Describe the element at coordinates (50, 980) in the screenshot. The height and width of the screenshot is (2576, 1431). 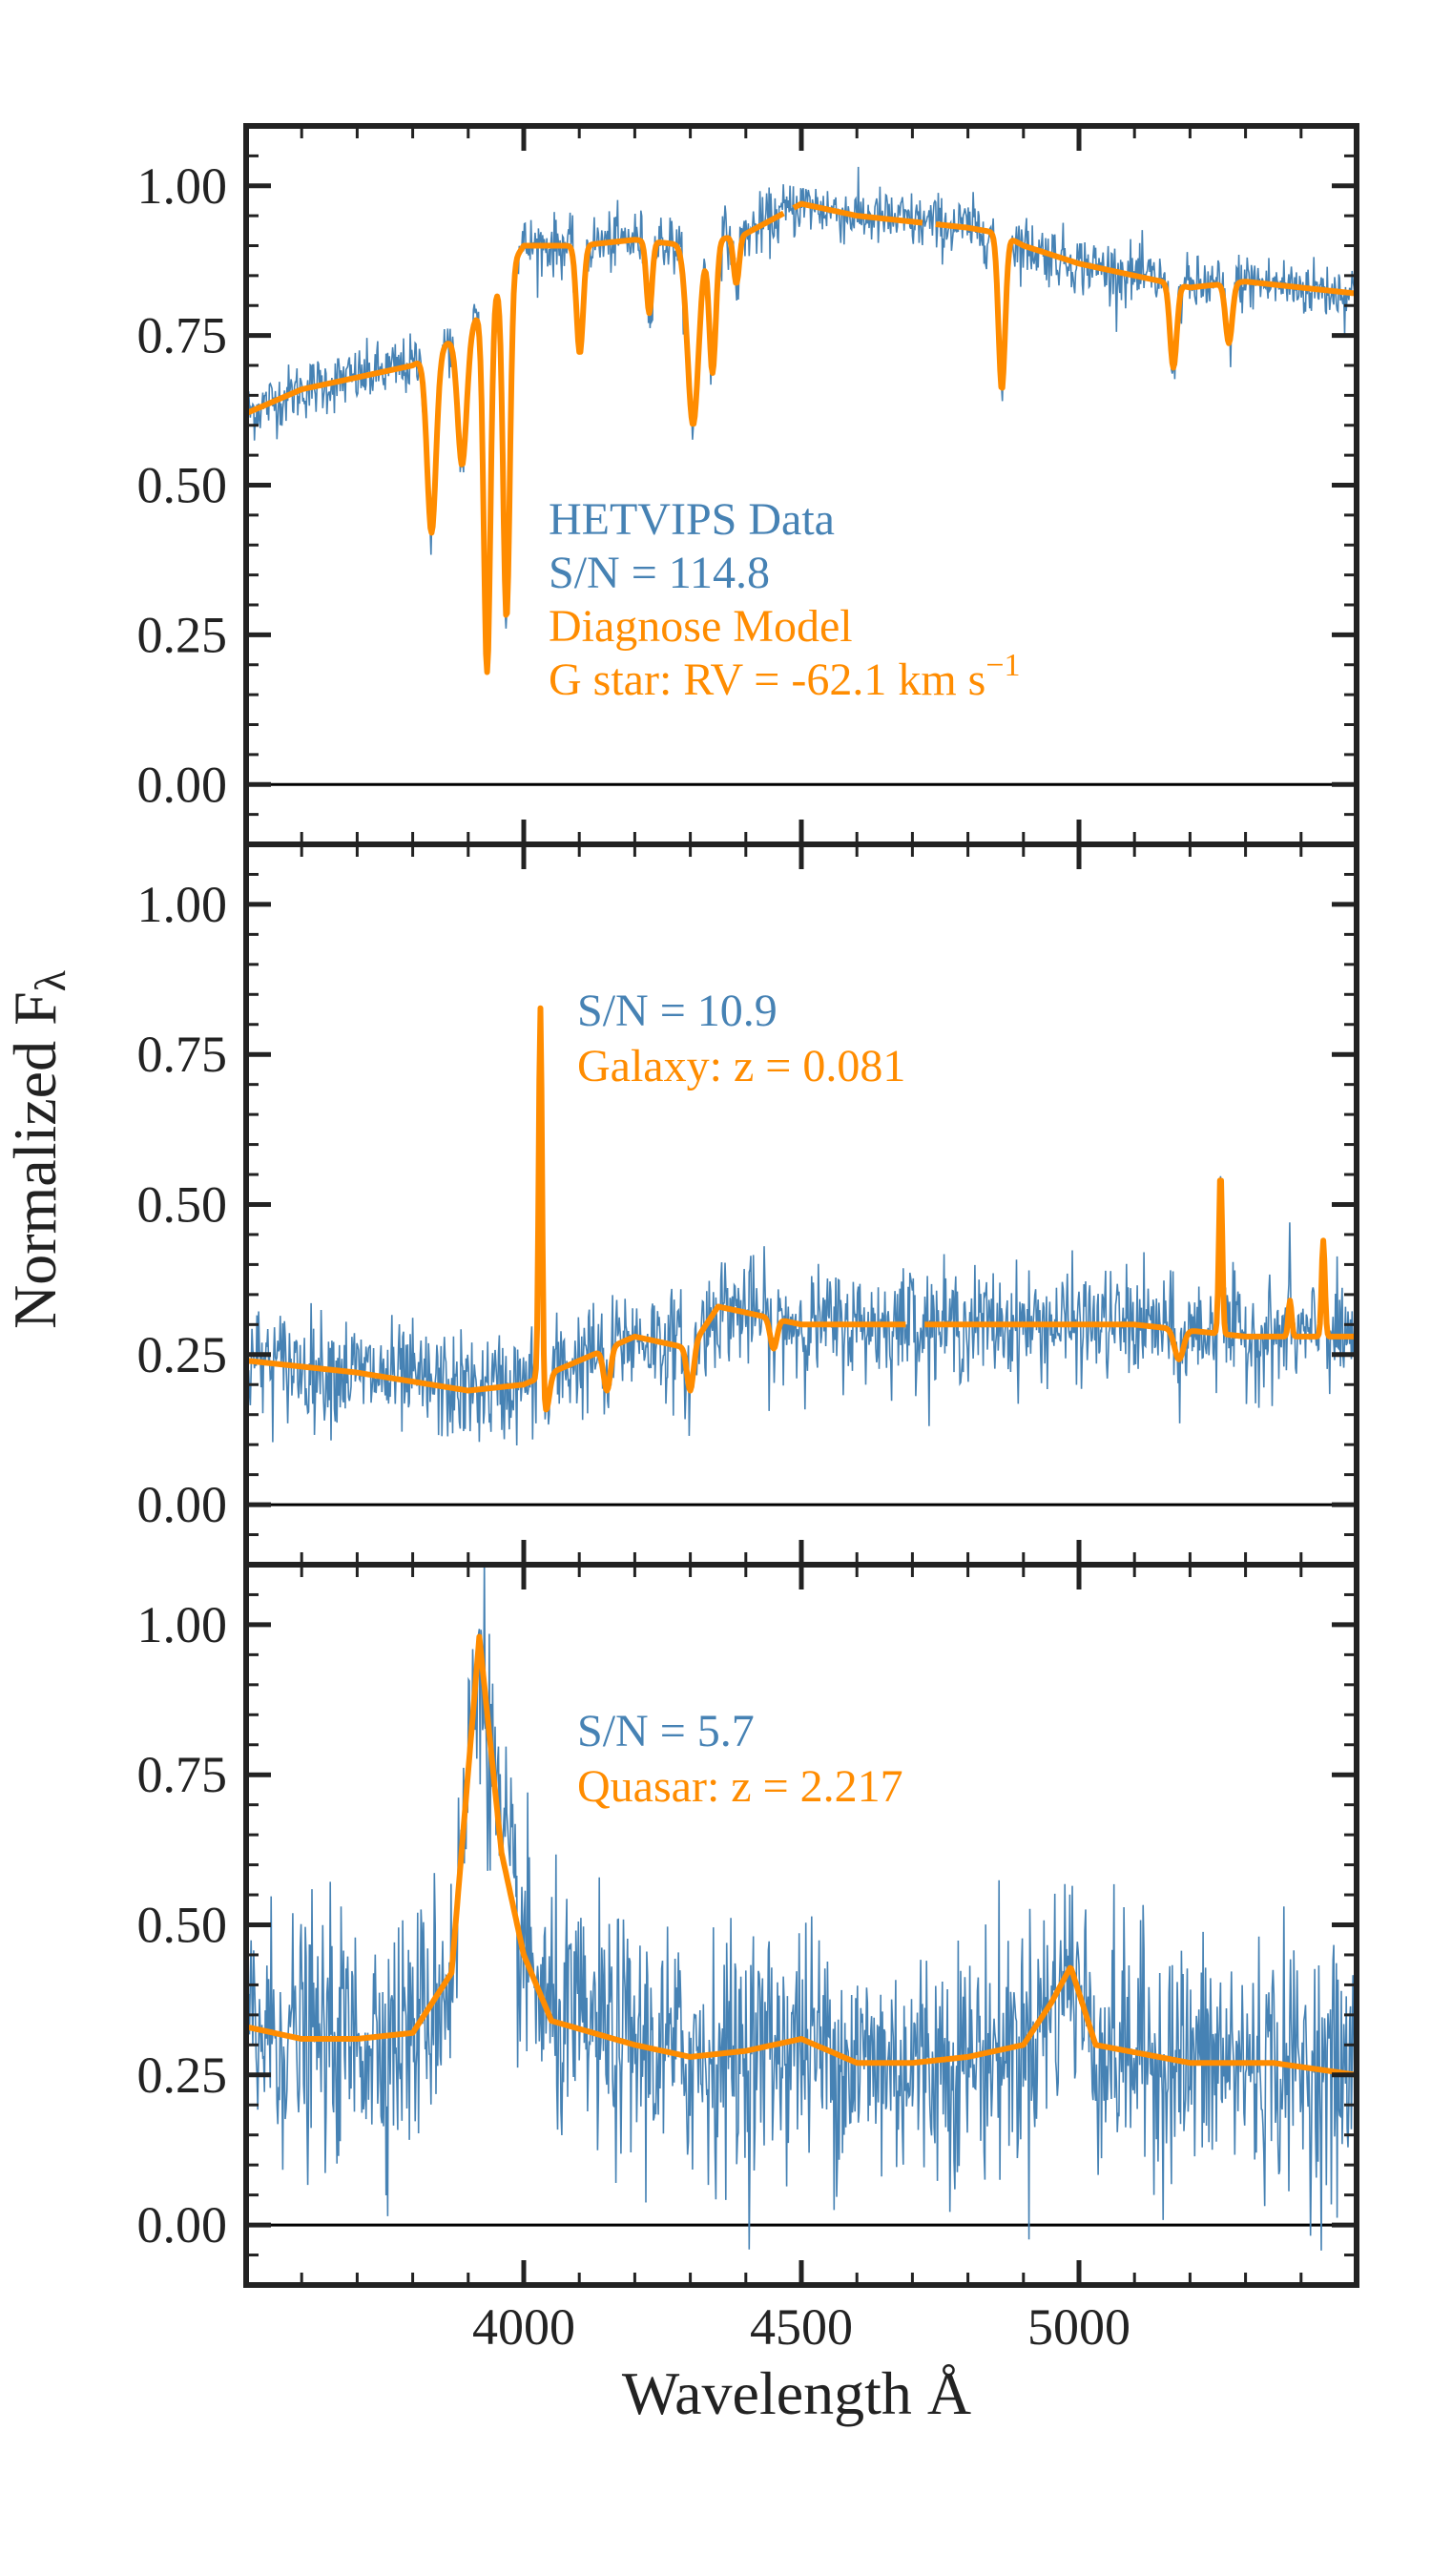
I see `y-axis-label-subscript: λ` at that location.